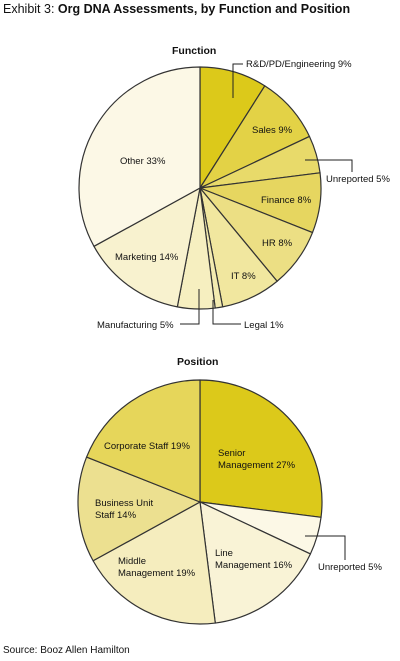 Image resolution: width=400 pixels, height=661 pixels. Describe the element at coordinates (147, 247) in the screenshot. I see `pie-slice-marketing` at that location.